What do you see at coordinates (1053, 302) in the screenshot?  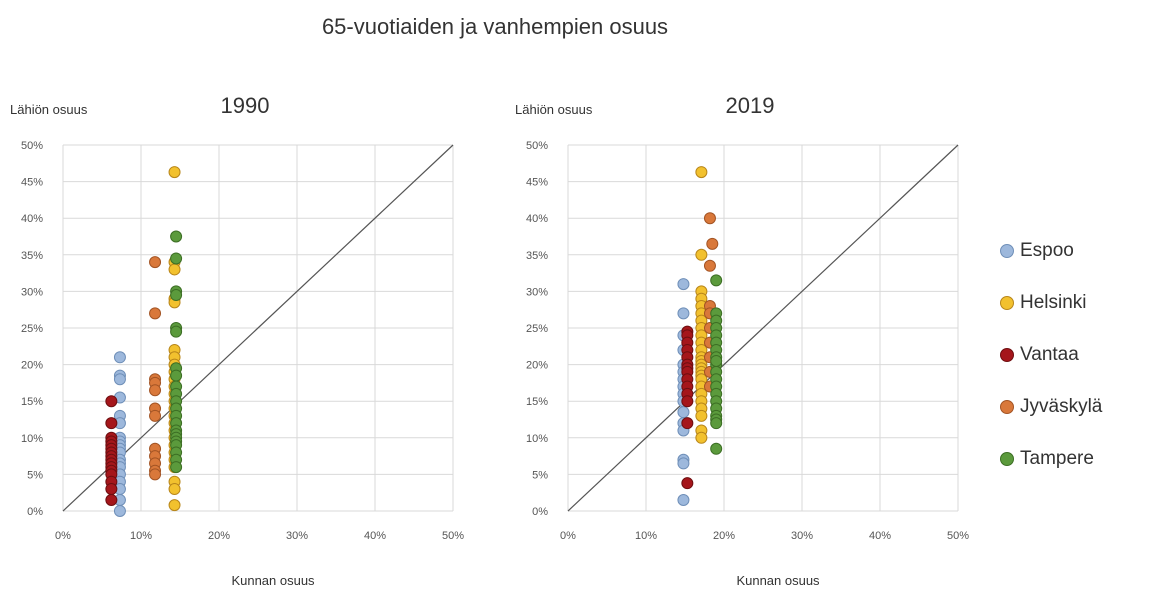 I see `legend-label-helsinki: Helsinki` at bounding box center [1053, 302].